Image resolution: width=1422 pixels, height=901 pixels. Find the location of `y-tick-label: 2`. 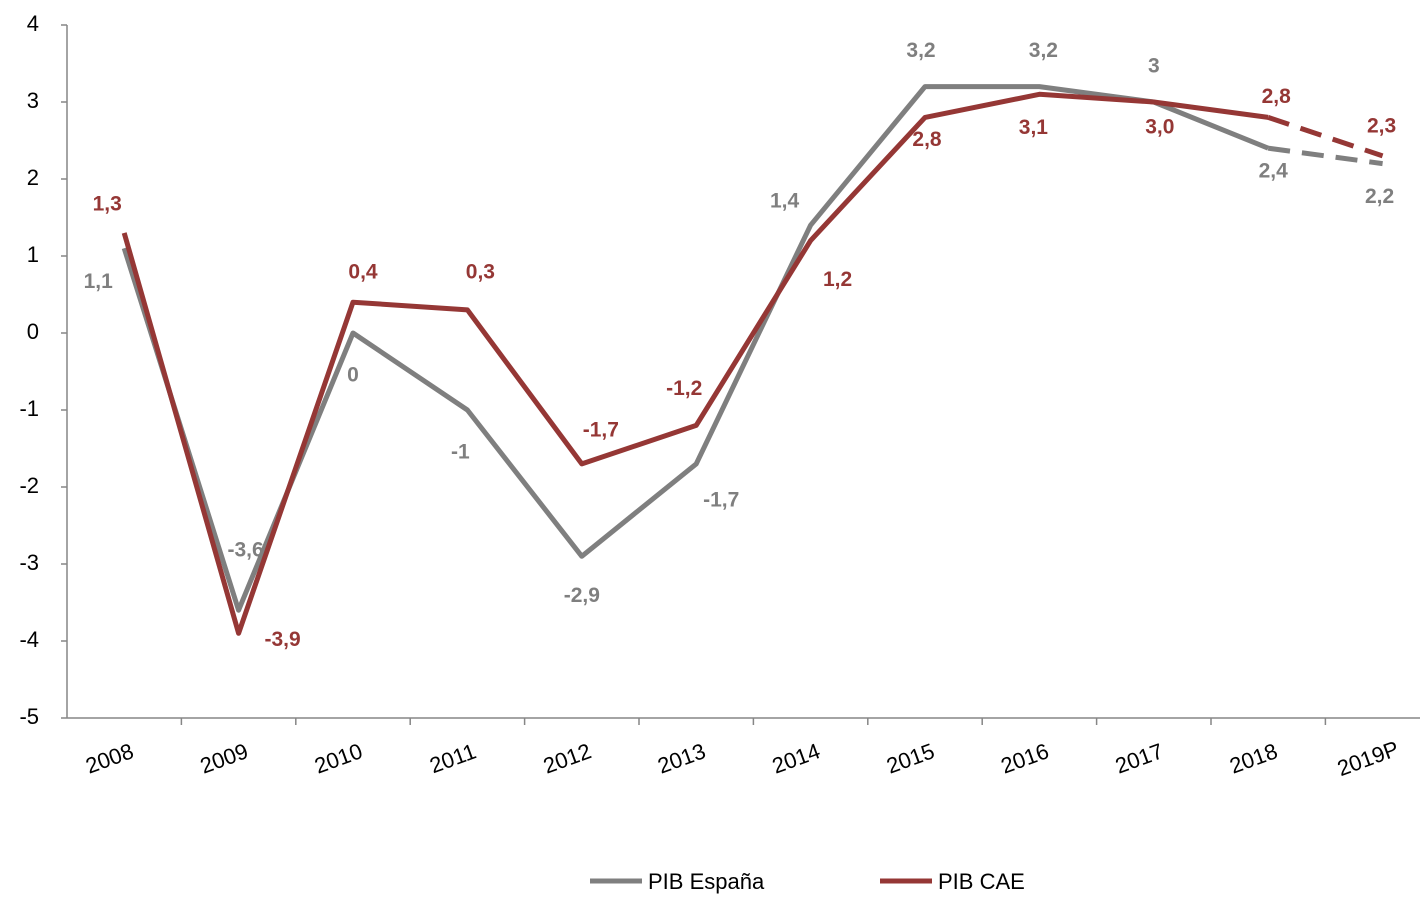

y-tick-label: 2 is located at coordinates (33, 177).